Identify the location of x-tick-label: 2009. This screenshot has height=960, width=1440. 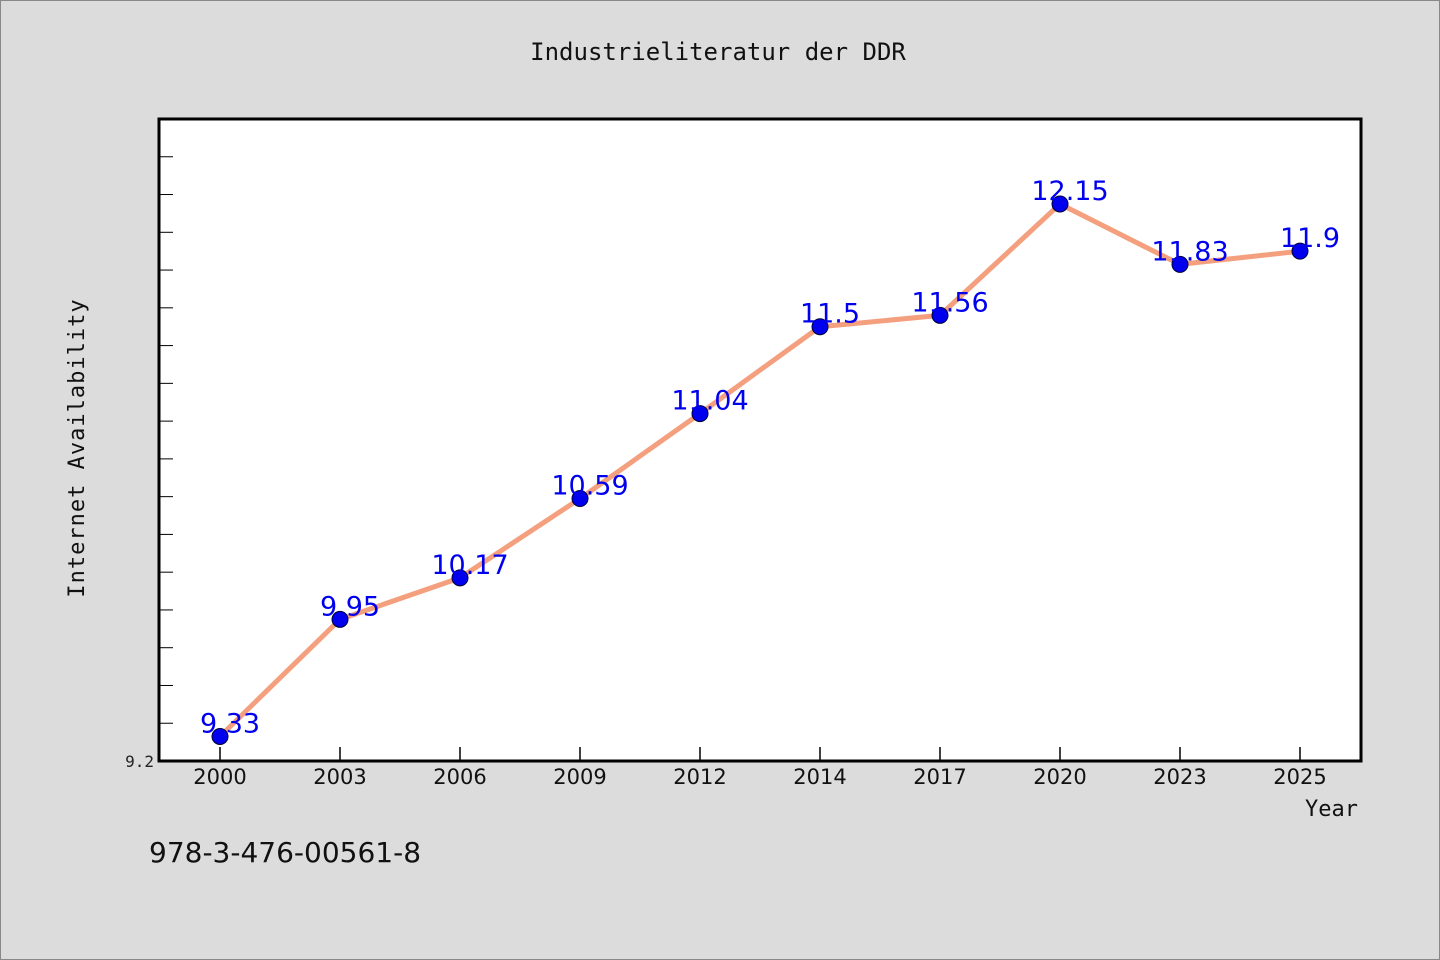
(579, 777).